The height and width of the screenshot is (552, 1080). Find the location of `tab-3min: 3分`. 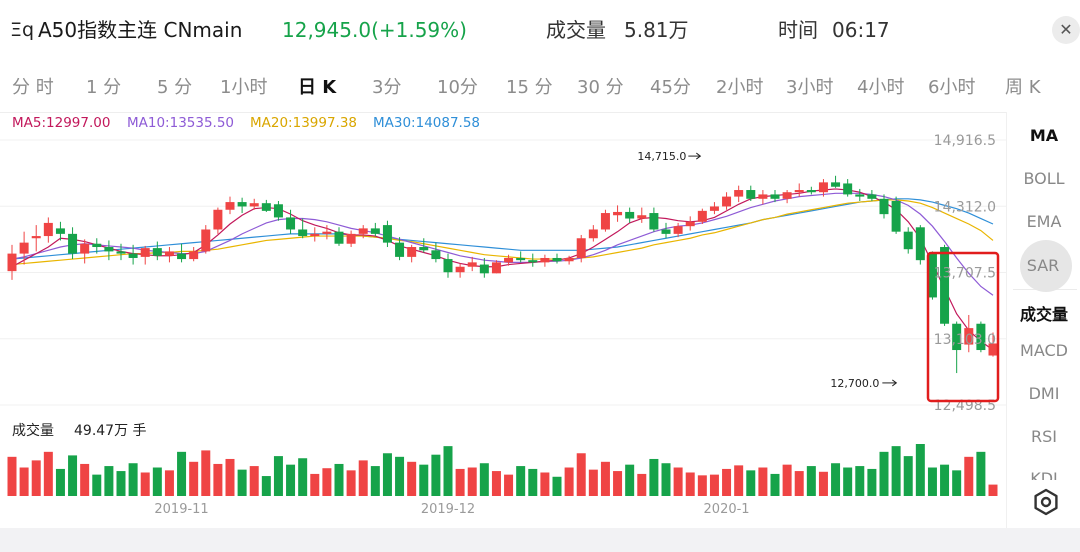

tab-3min: 3分 is located at coordinates (387, 87).